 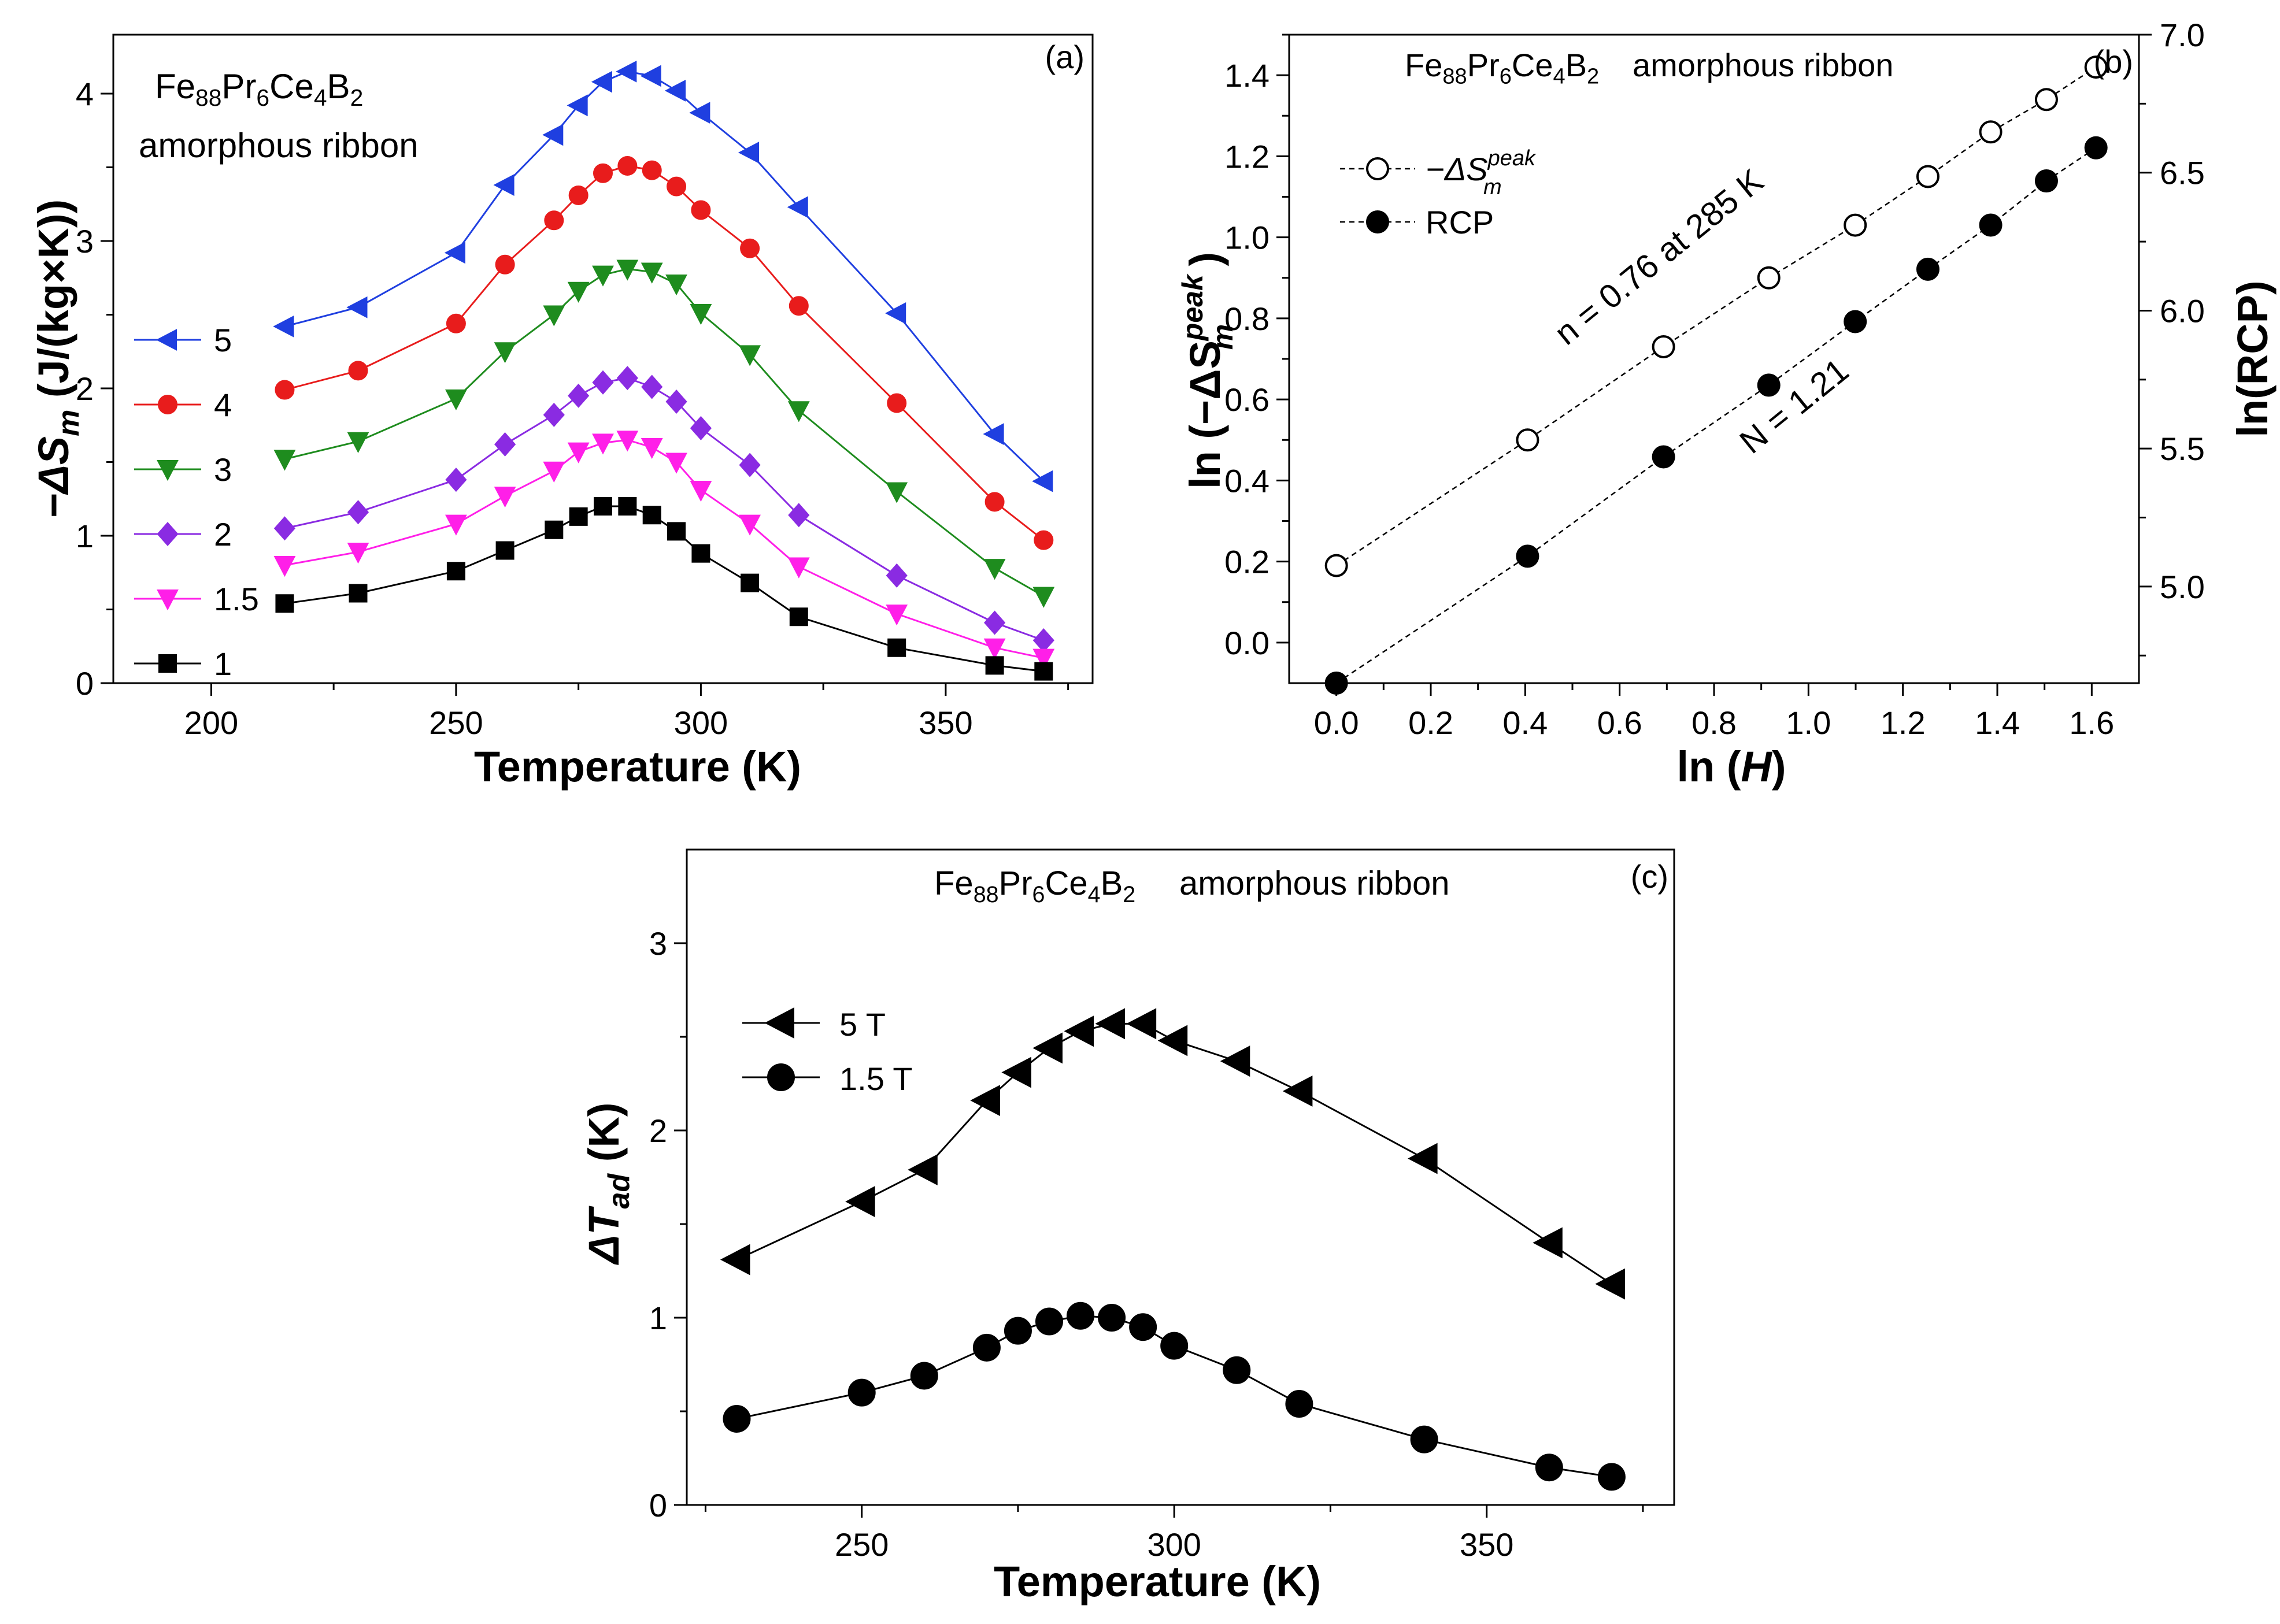 What do you see at coordinates (1417, 222) in the screenshot?
I see `legend-item: RCP` at bounding box center [1417, 222].